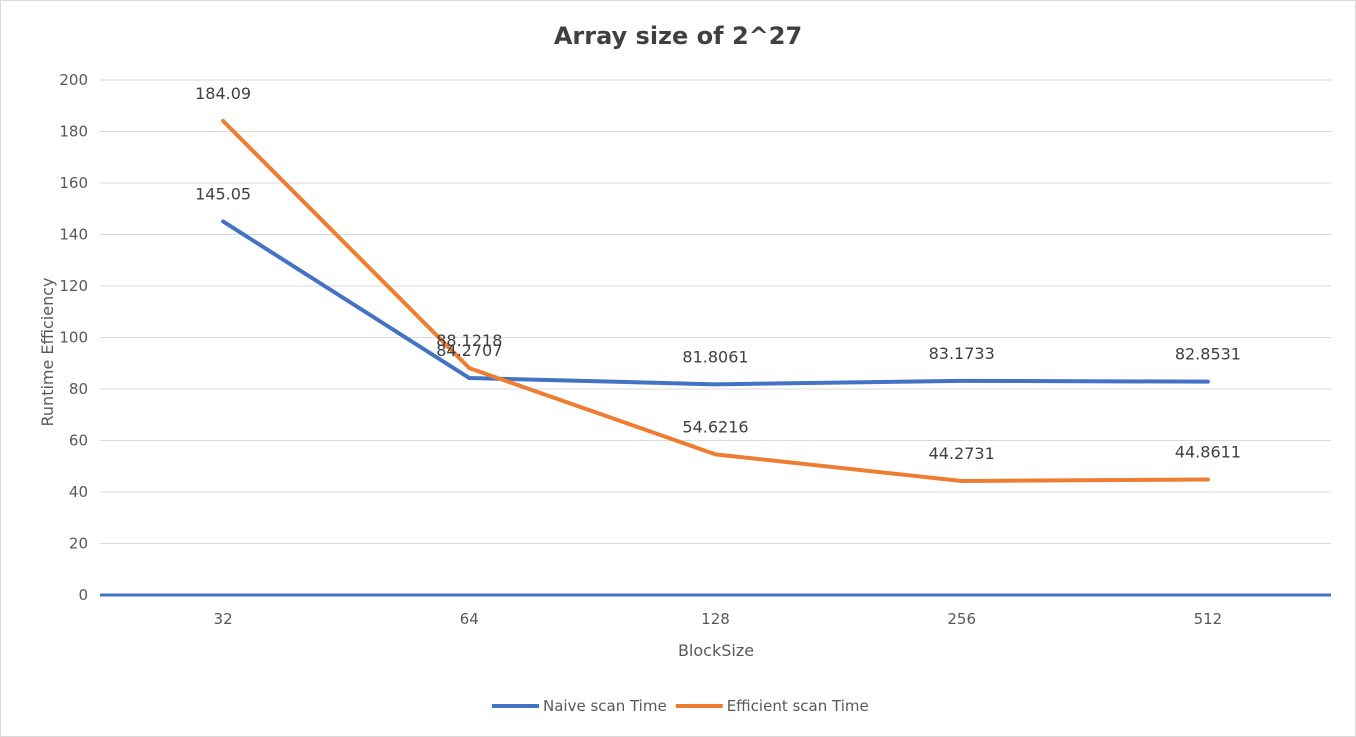 Image resolution: width=1356 pixels, height=737 pixels. What do you see at coordinates (1208, 619) in the screenshot?
I see `x-tick-label: 512` at bounding box center [1208, 619].